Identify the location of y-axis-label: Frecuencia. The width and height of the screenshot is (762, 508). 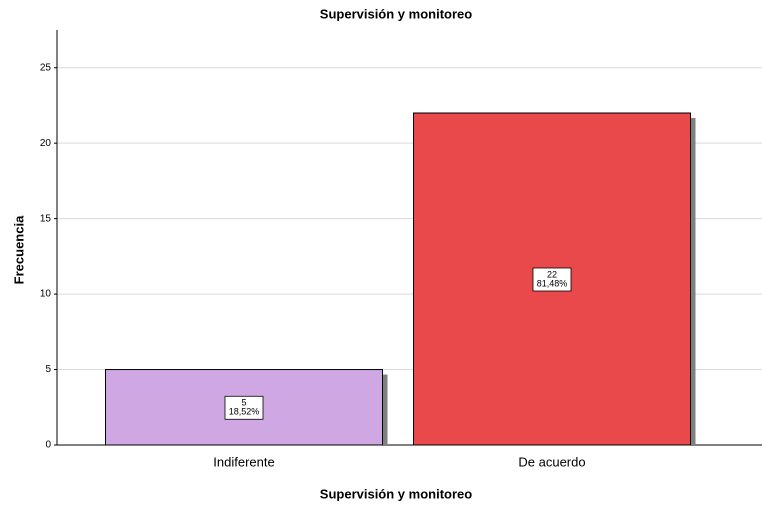
(18, 249).